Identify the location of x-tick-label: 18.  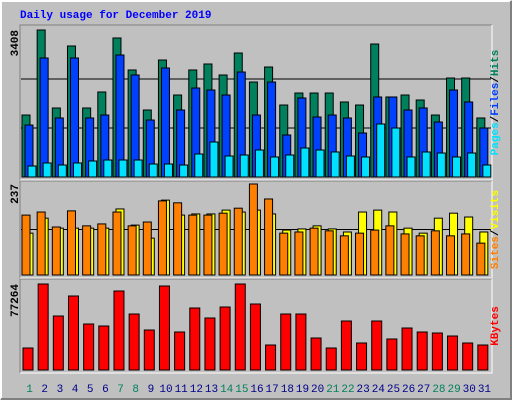
(287, 390).